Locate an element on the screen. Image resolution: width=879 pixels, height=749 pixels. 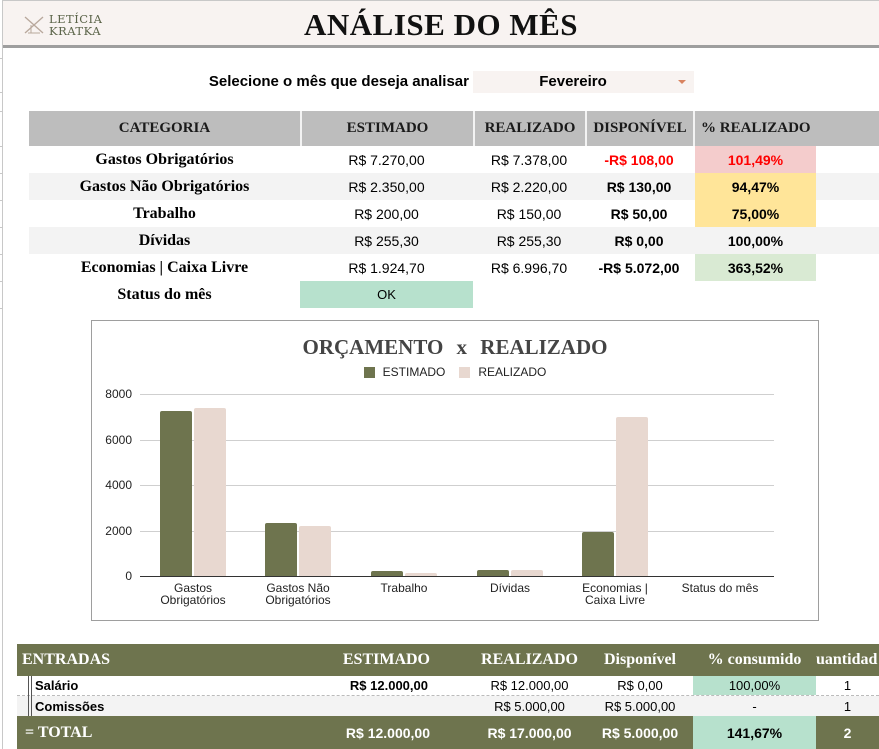
status-label: Status do mês is located at coordinates (164, 294).